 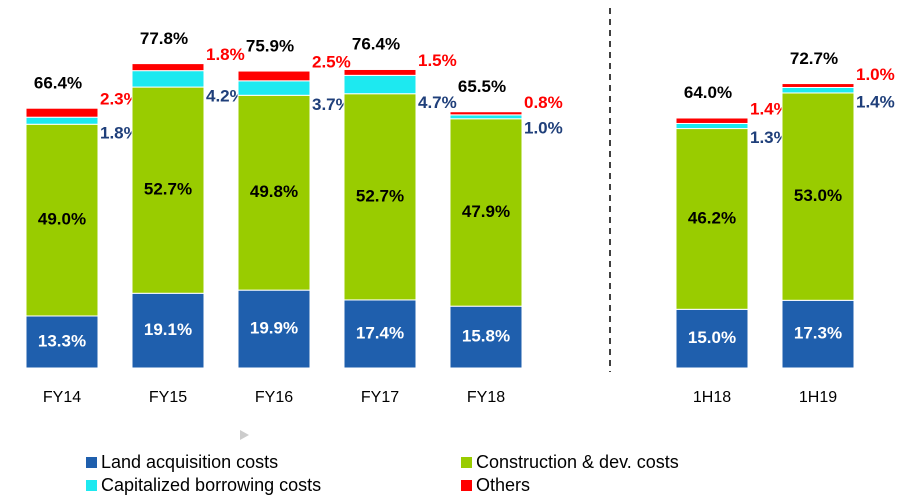 I want to click on segment-label: 15.0%, so click(x=712, y=337).